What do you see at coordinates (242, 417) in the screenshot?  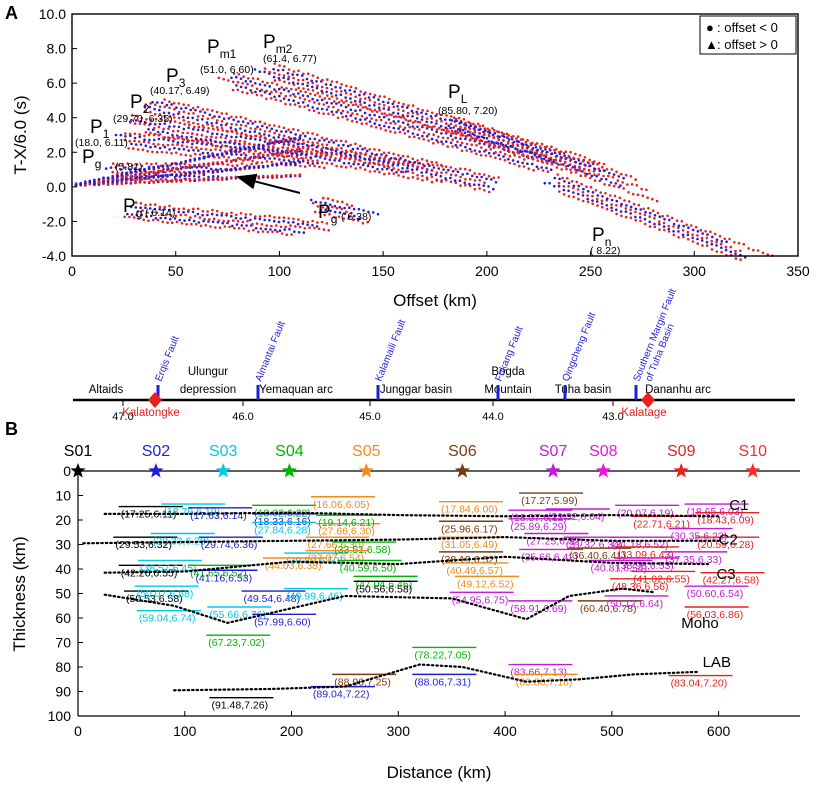 I see `lat-tick-label: 46.0` at bounding box center [242, 417].